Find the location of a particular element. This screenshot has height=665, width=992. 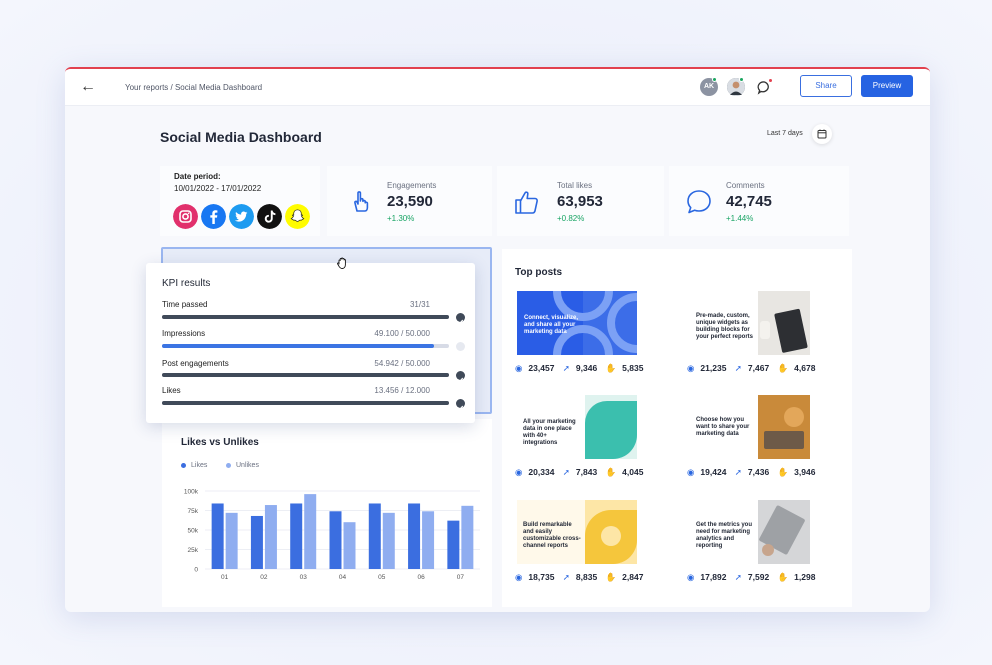

kpi-row-value: 13.456 / 12.000 is located at coordinates (402, 390).